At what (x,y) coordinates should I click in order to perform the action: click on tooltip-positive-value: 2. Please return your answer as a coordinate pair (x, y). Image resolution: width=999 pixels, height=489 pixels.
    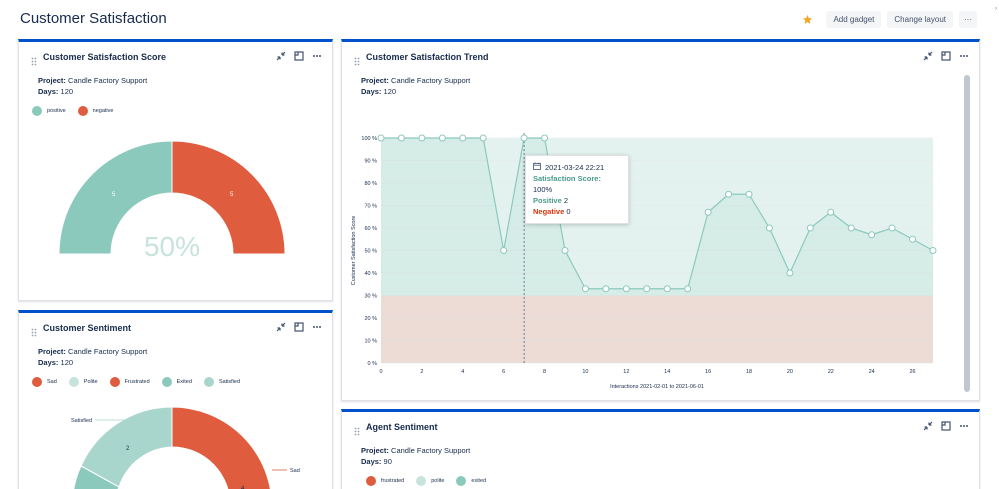
    Looking at the image, I should click on (566, 200).